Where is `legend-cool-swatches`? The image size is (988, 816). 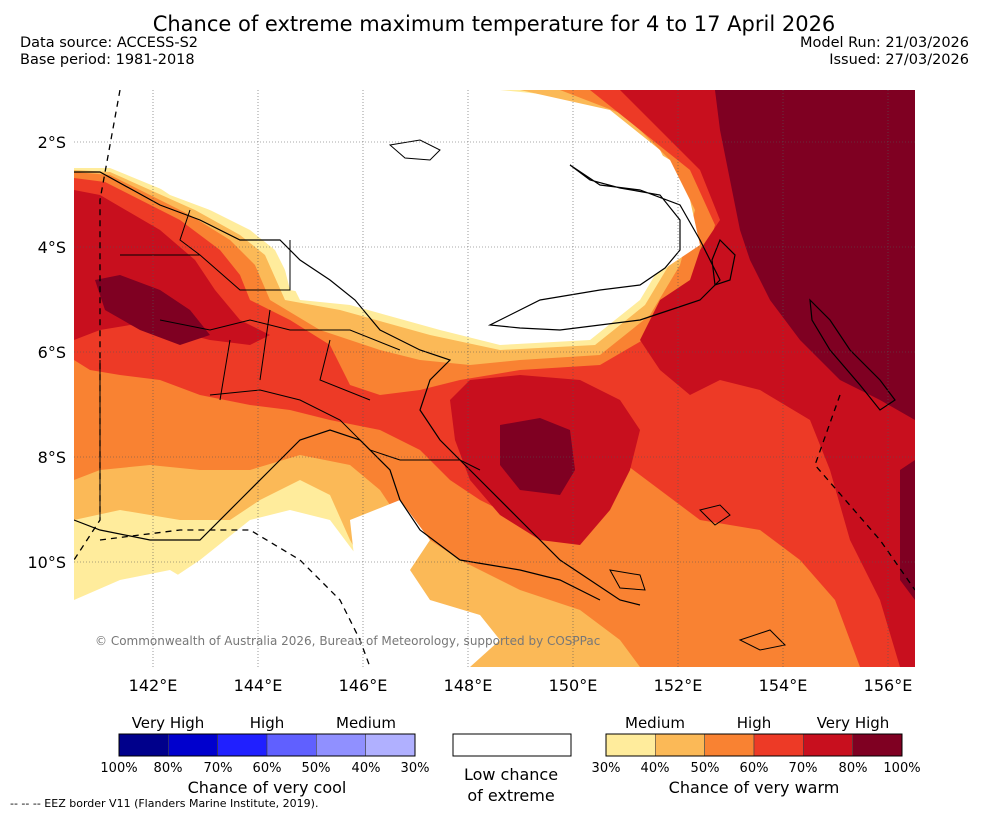 legend-cool-swatches is located at coordinates (267, 745).